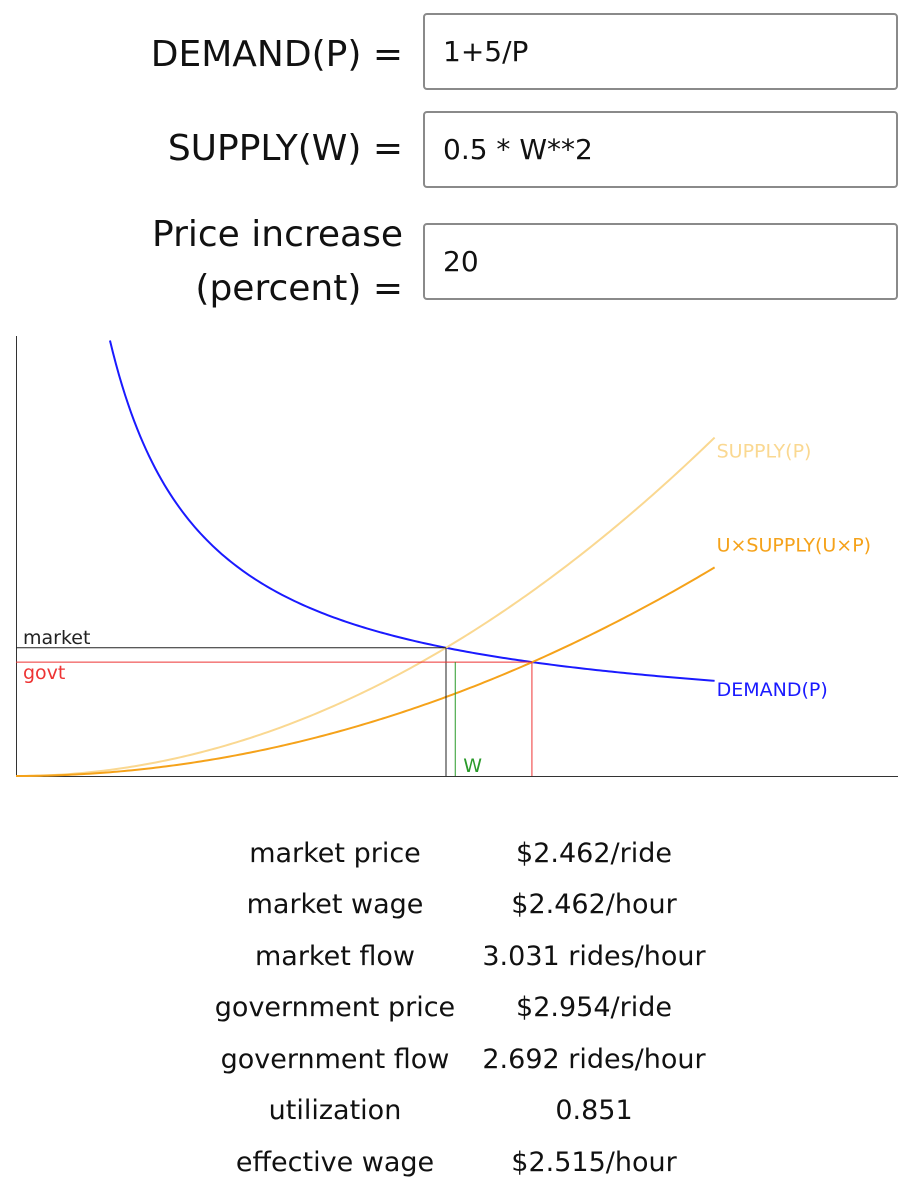 The height and width of the screenshot is (1198, 910). What do you see at coordinates (335, 1110) in the screenshot?
I see `result-label: utilization` at bounding box center [335, 1110].